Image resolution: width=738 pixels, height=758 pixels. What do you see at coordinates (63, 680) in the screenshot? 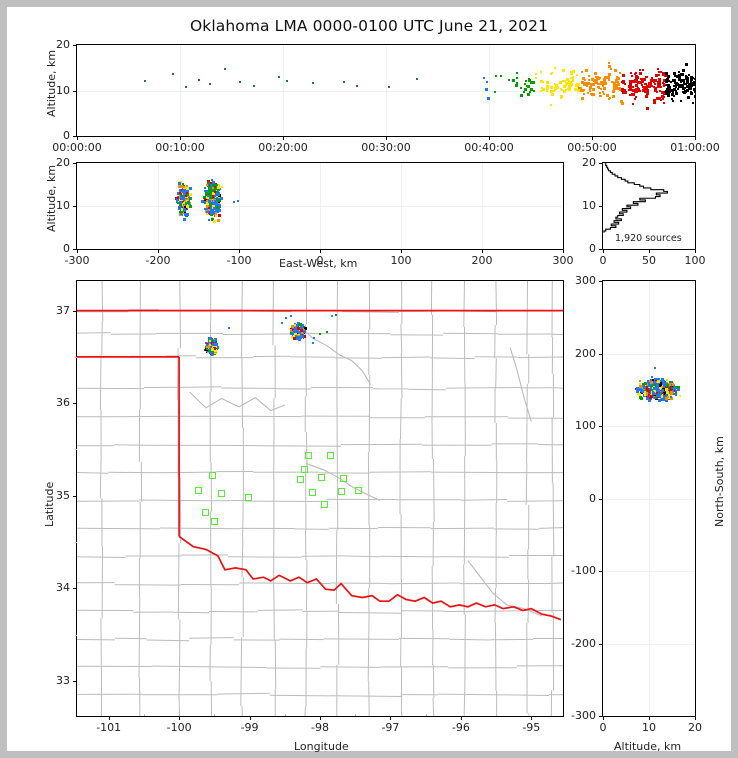
I see `axis-tick-label: 33` at bounding box center [63, 680].